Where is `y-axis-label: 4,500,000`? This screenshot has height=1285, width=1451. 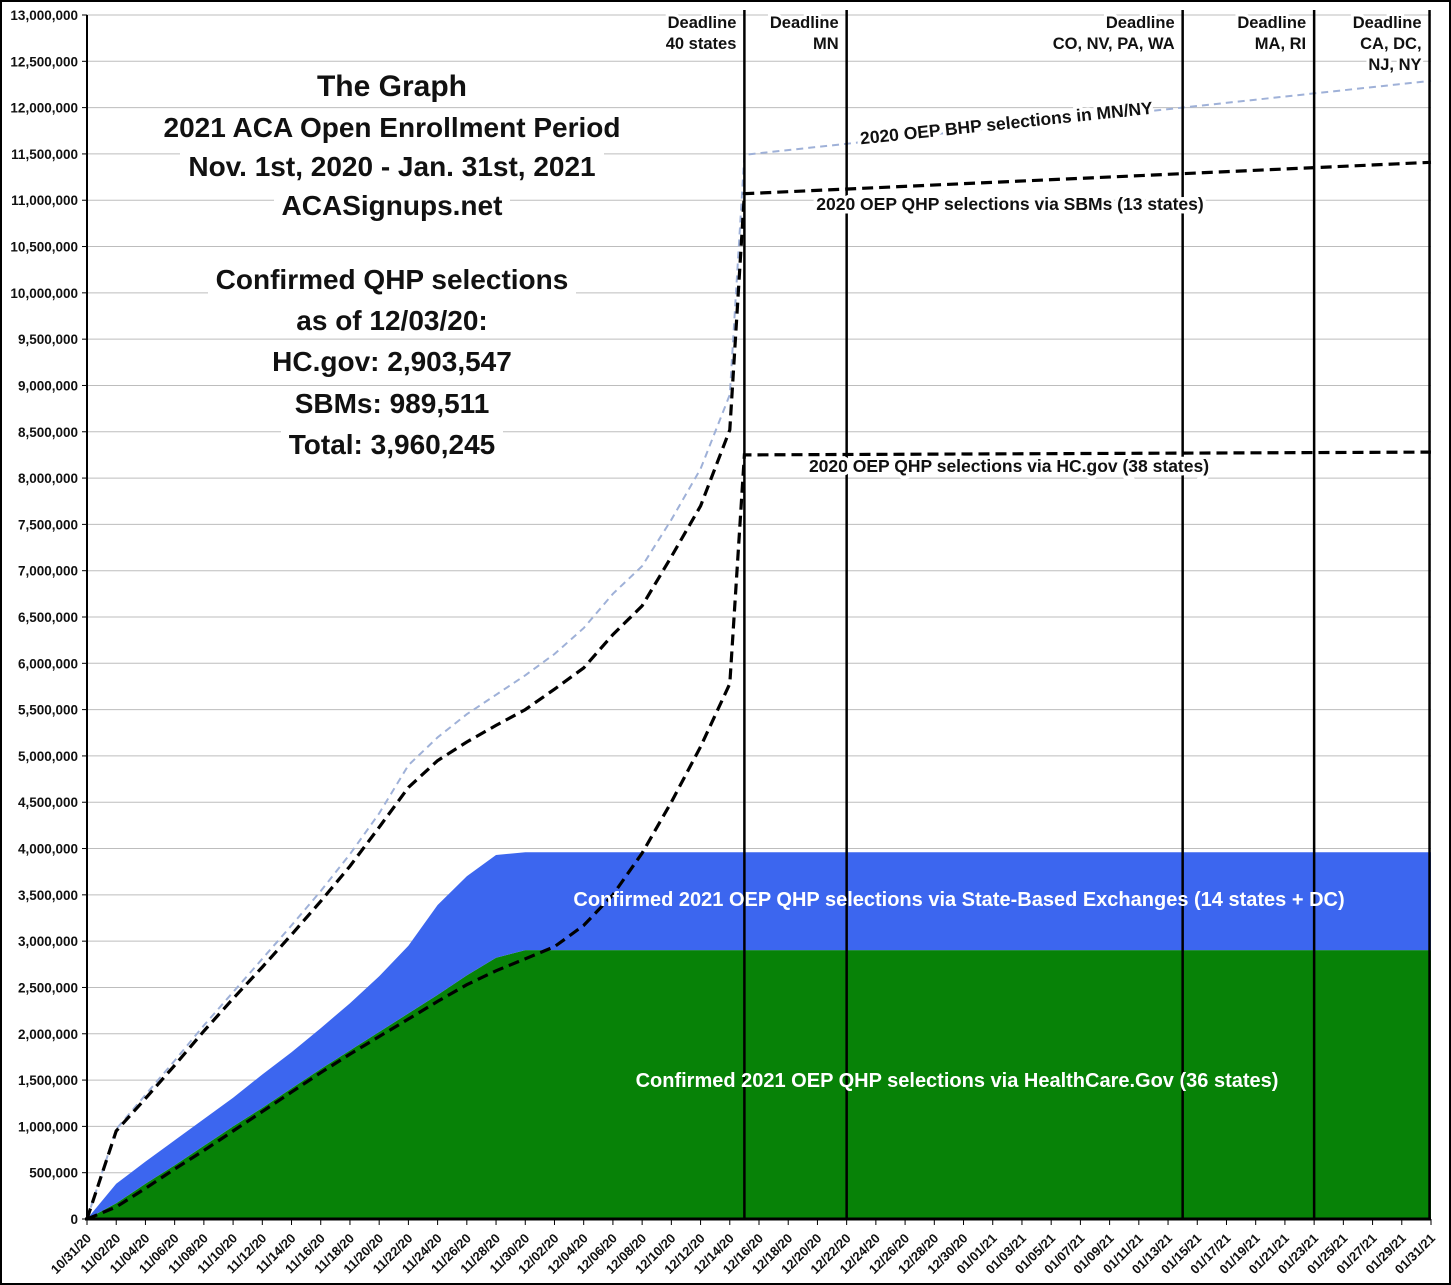
y-axis-label: 4,500,000 is located at coordinates (48, 802).